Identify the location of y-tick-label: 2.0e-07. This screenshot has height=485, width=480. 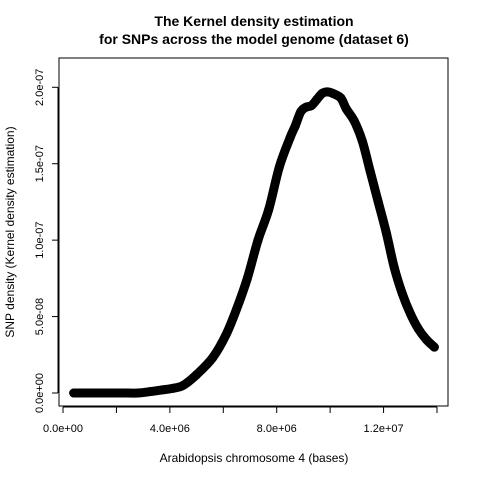
(40, 87).